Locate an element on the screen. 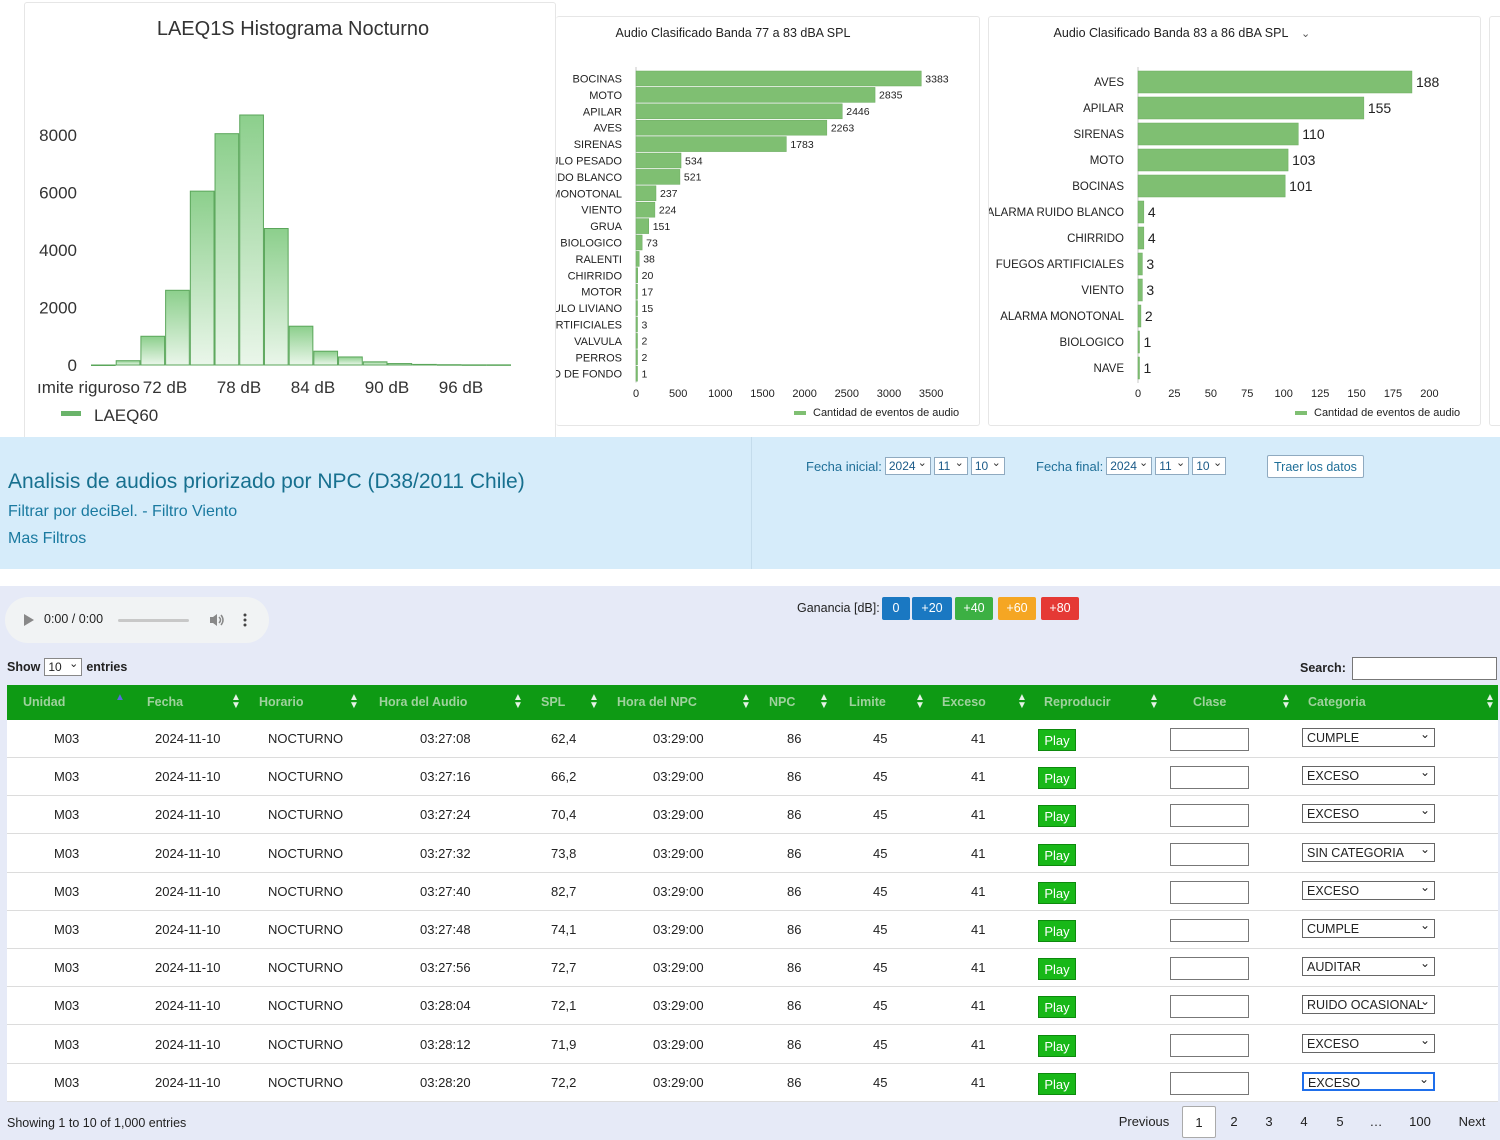 The image size is (1500, 1140). entries-control: Show 10 entries is located at coordinates (67, 666).